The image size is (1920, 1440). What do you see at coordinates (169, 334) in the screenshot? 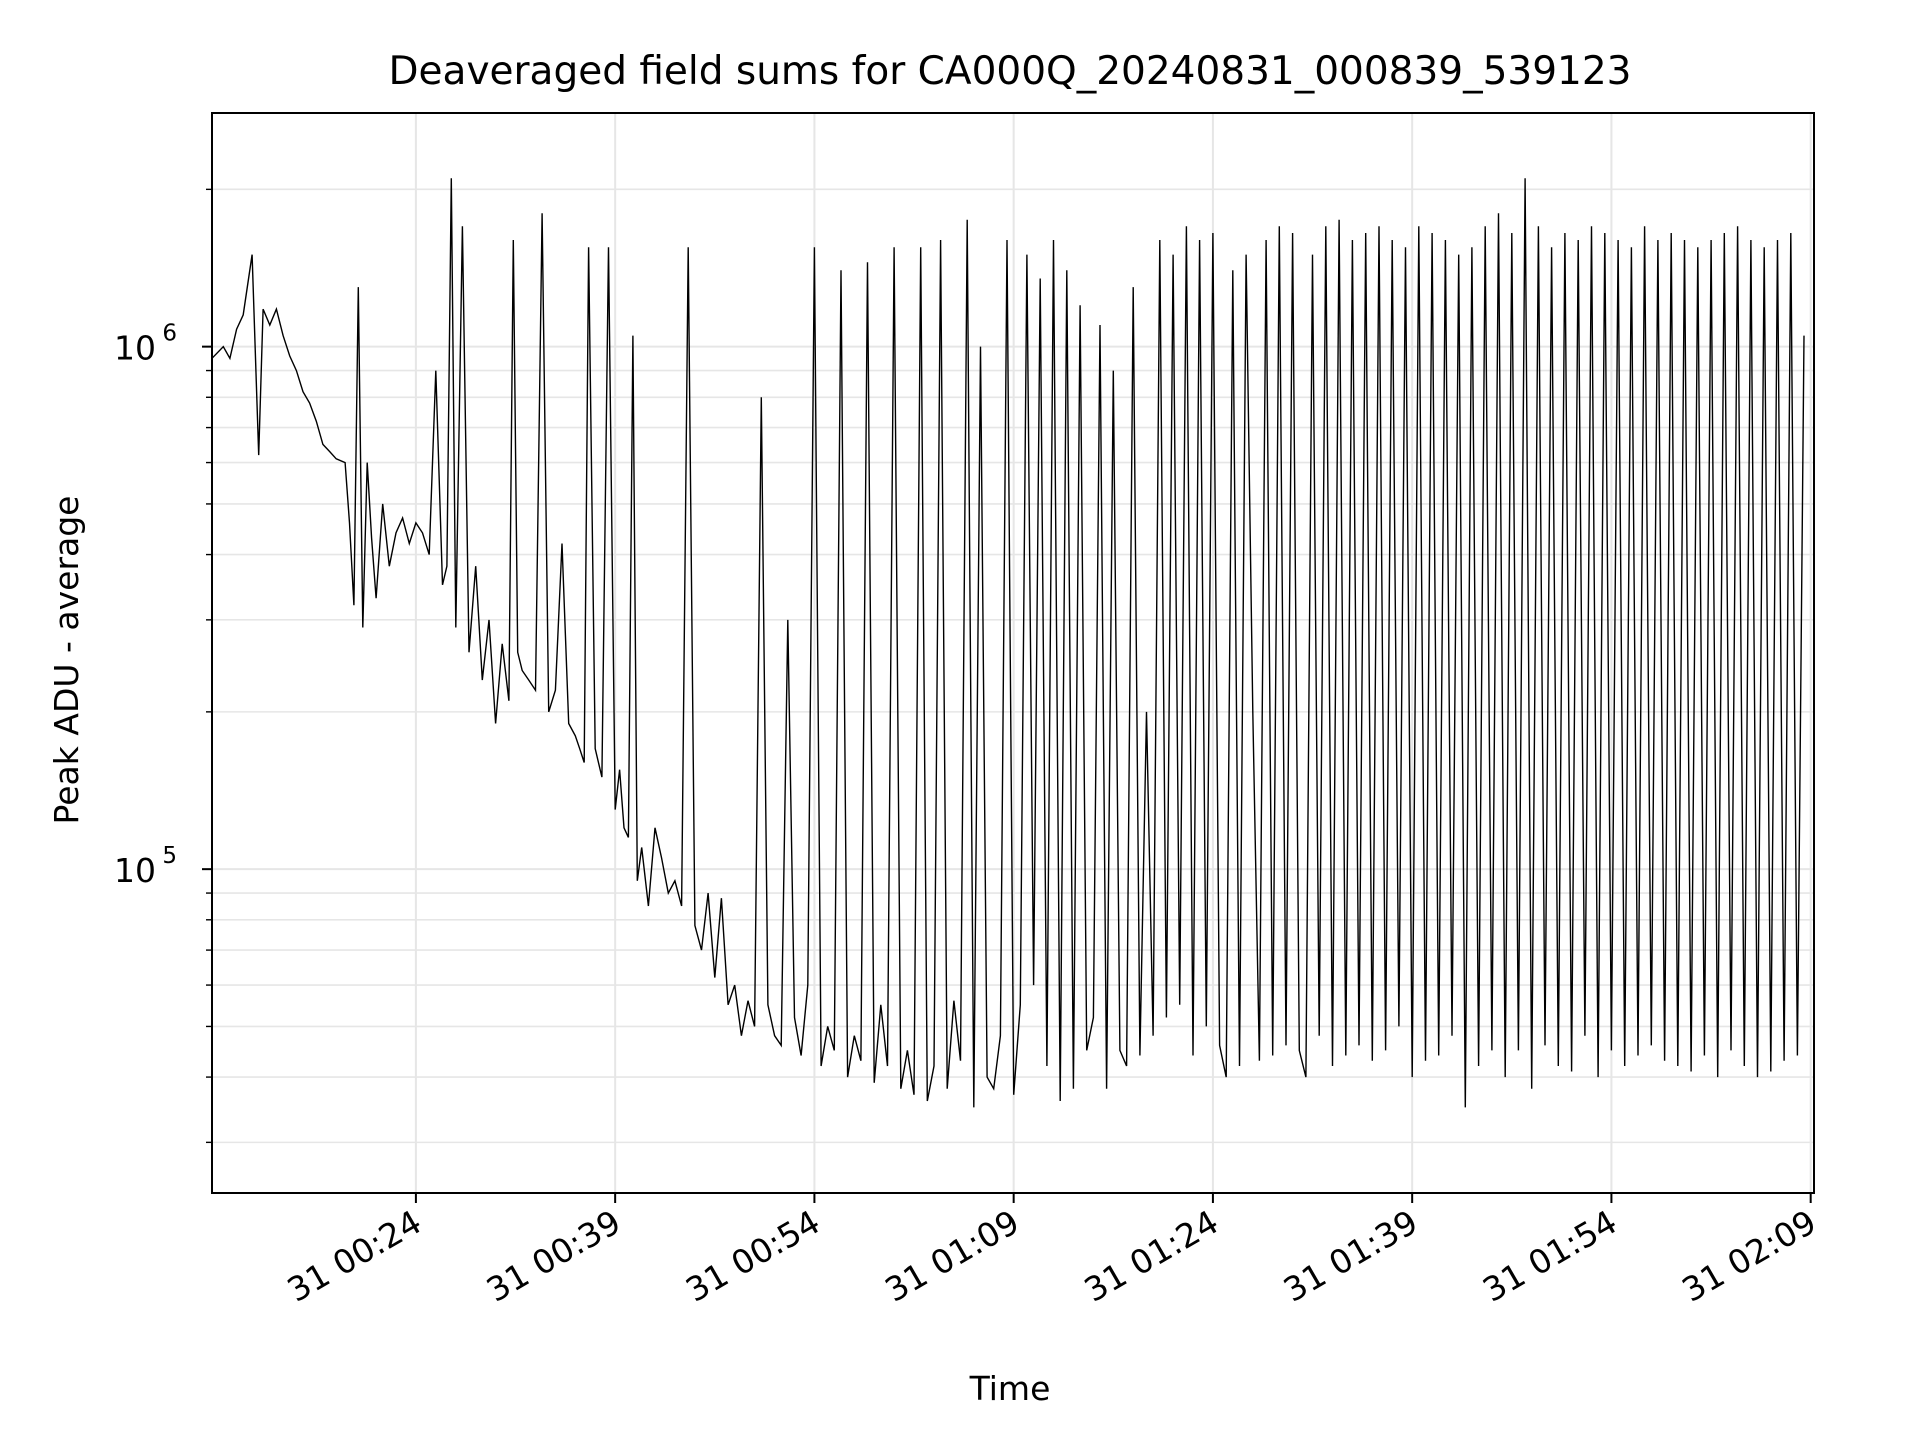
I see `y-tick-exponent: 6` at bounding box center [169, 334].